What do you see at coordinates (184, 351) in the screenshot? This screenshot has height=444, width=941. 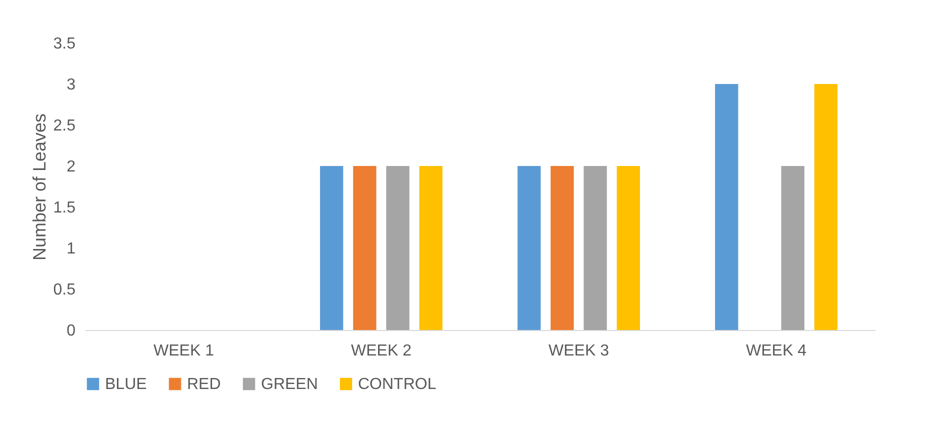 I see `x-tick-label: WEEK 1` at bounding box center [184, 351].